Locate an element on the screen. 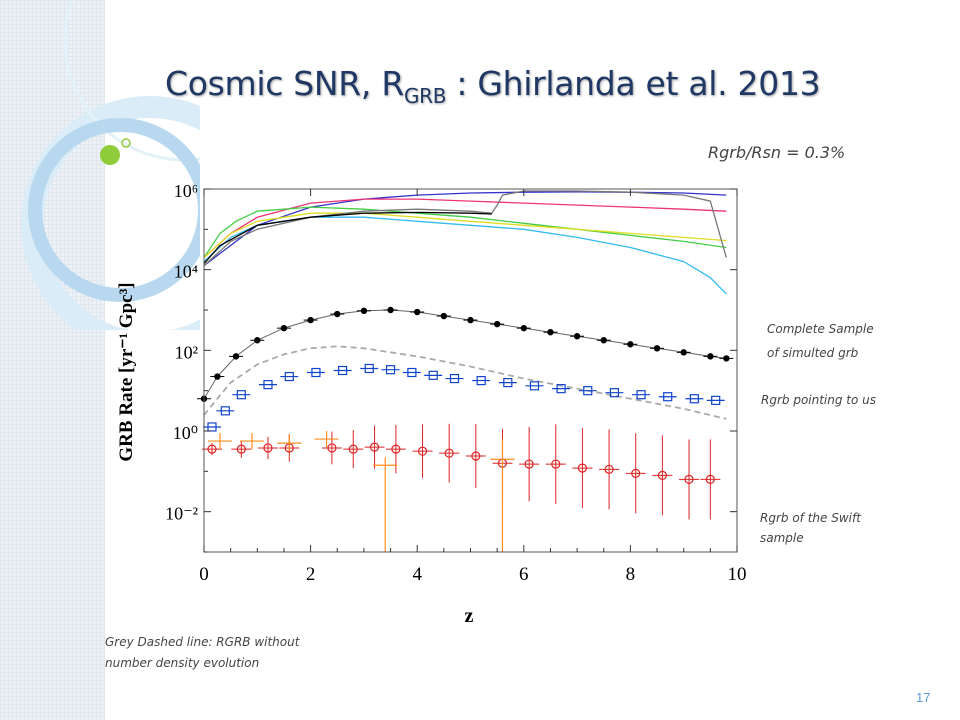  title-main: Cosmic SNR, R is located at coordinates (284, 83).